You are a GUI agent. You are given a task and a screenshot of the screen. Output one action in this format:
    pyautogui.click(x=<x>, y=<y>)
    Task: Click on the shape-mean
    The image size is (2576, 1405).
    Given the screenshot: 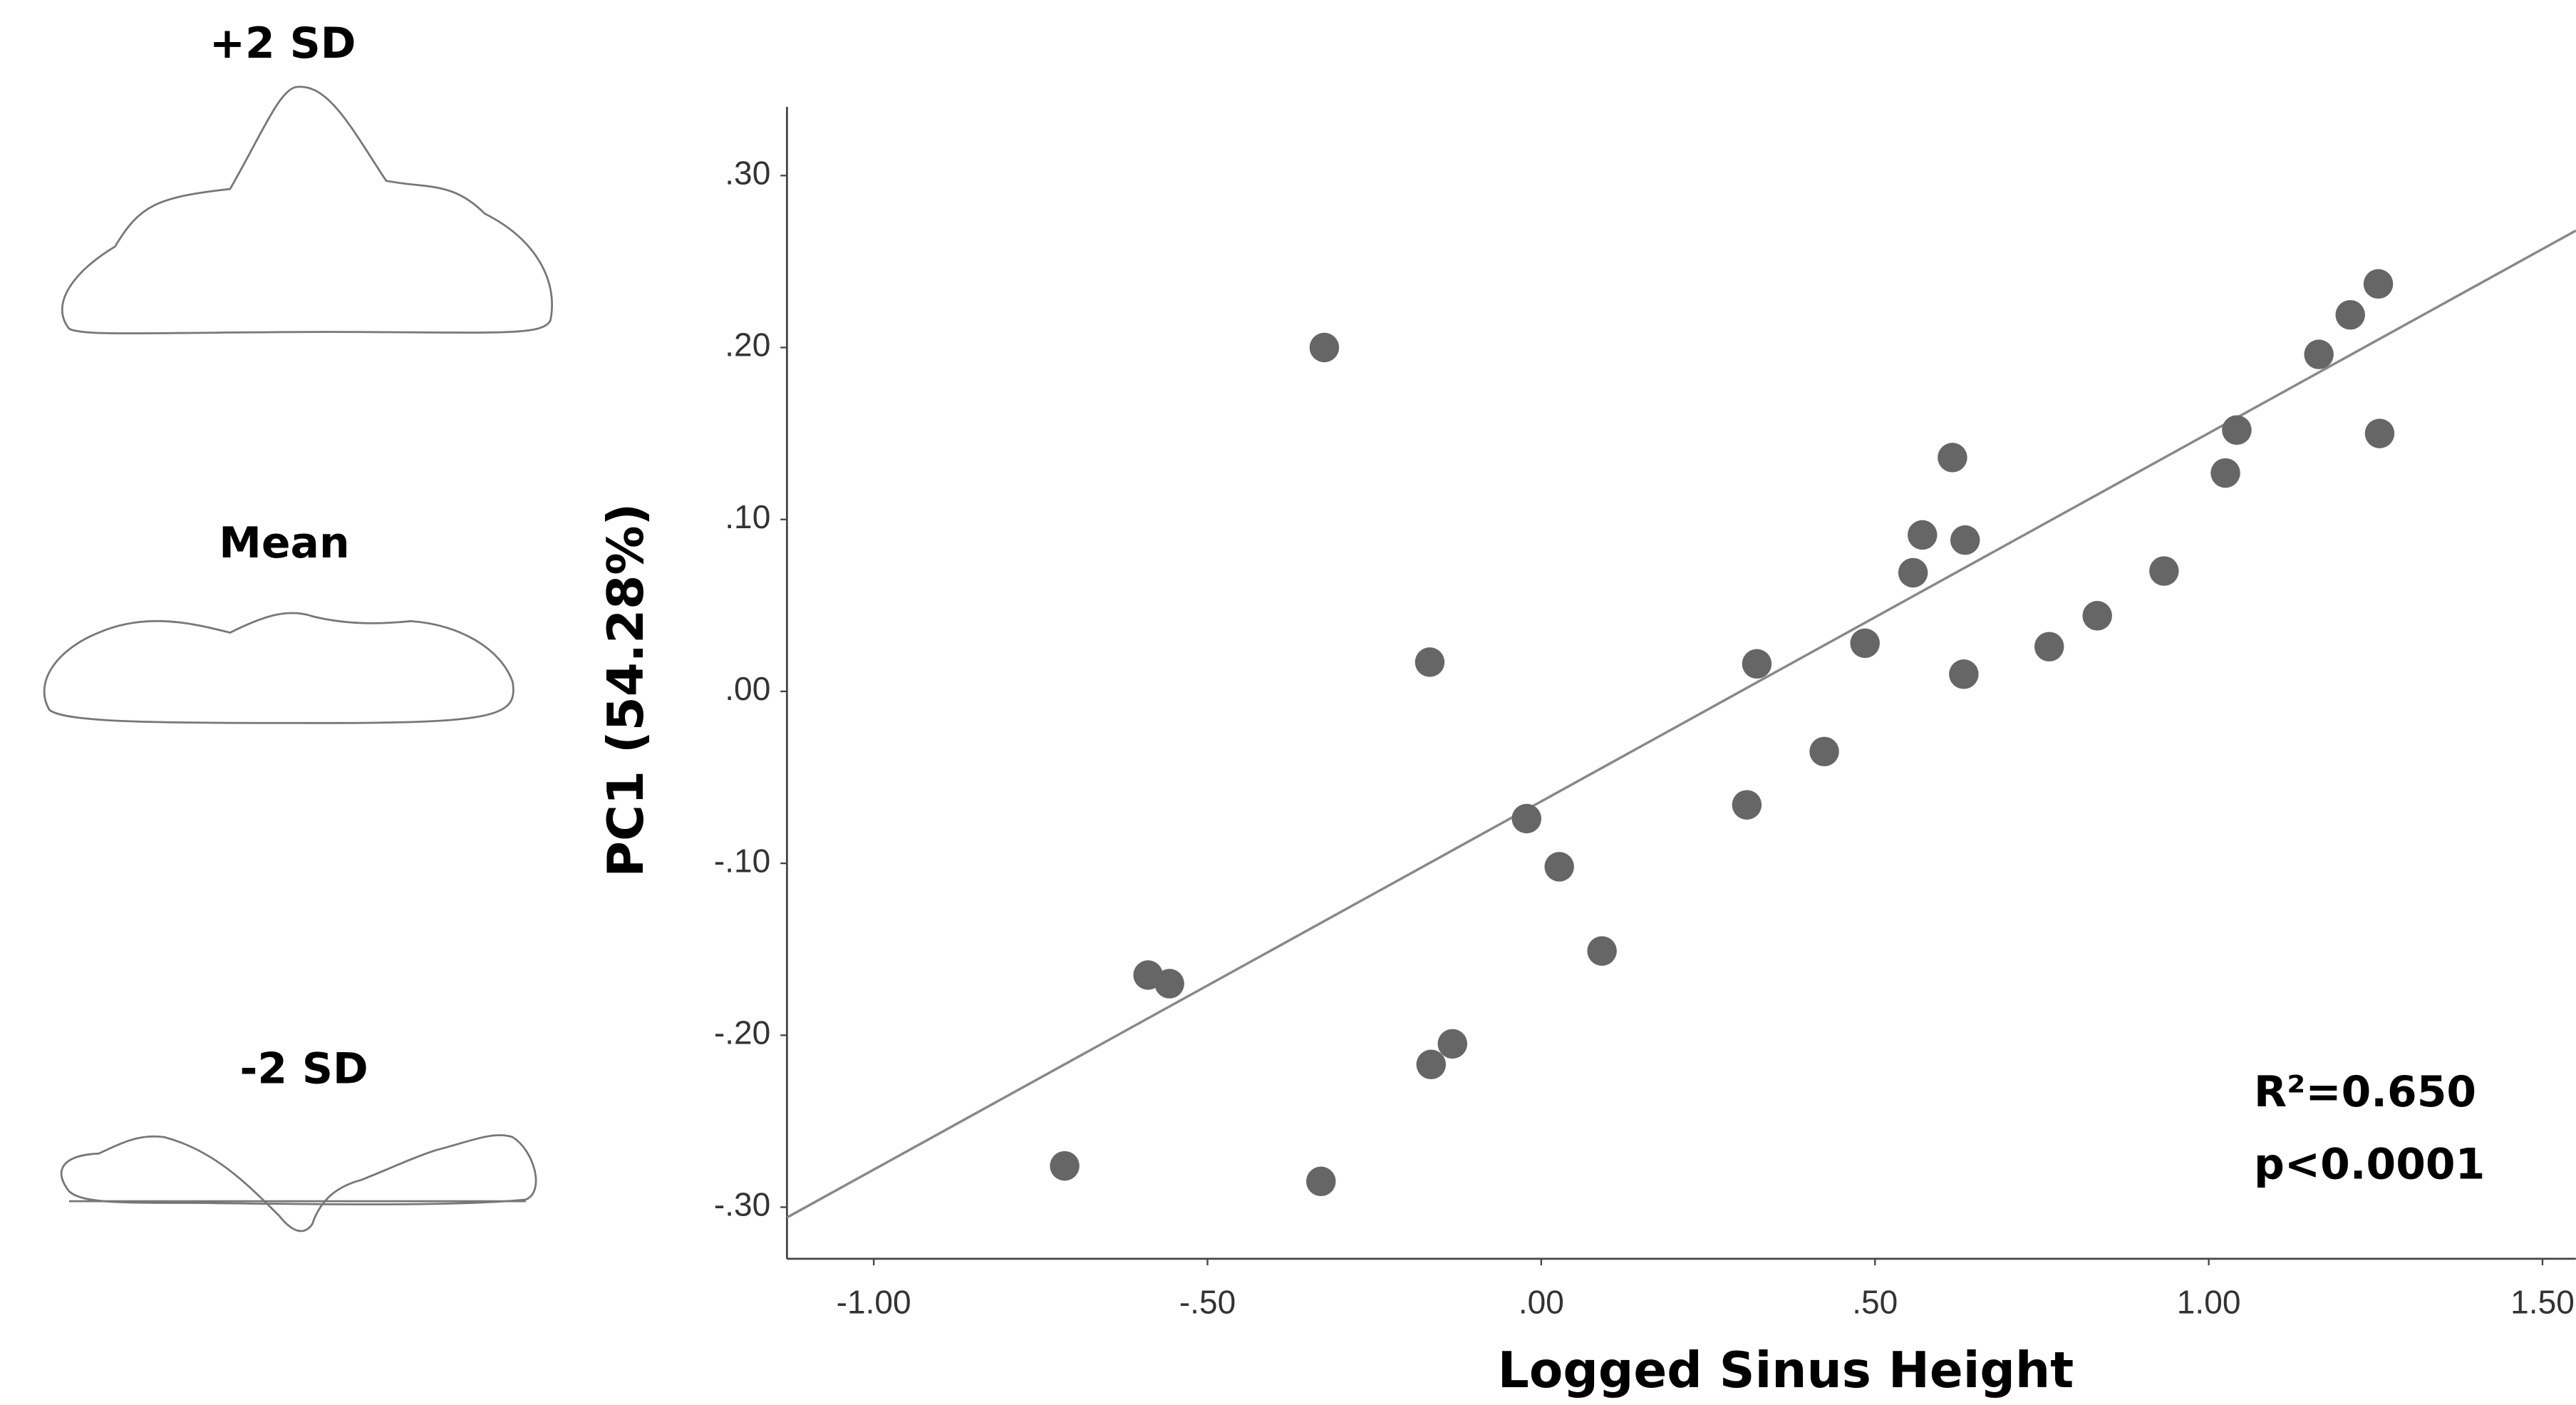 What is the action you would take?
    pyautogui.click(x=279, y=668)
    